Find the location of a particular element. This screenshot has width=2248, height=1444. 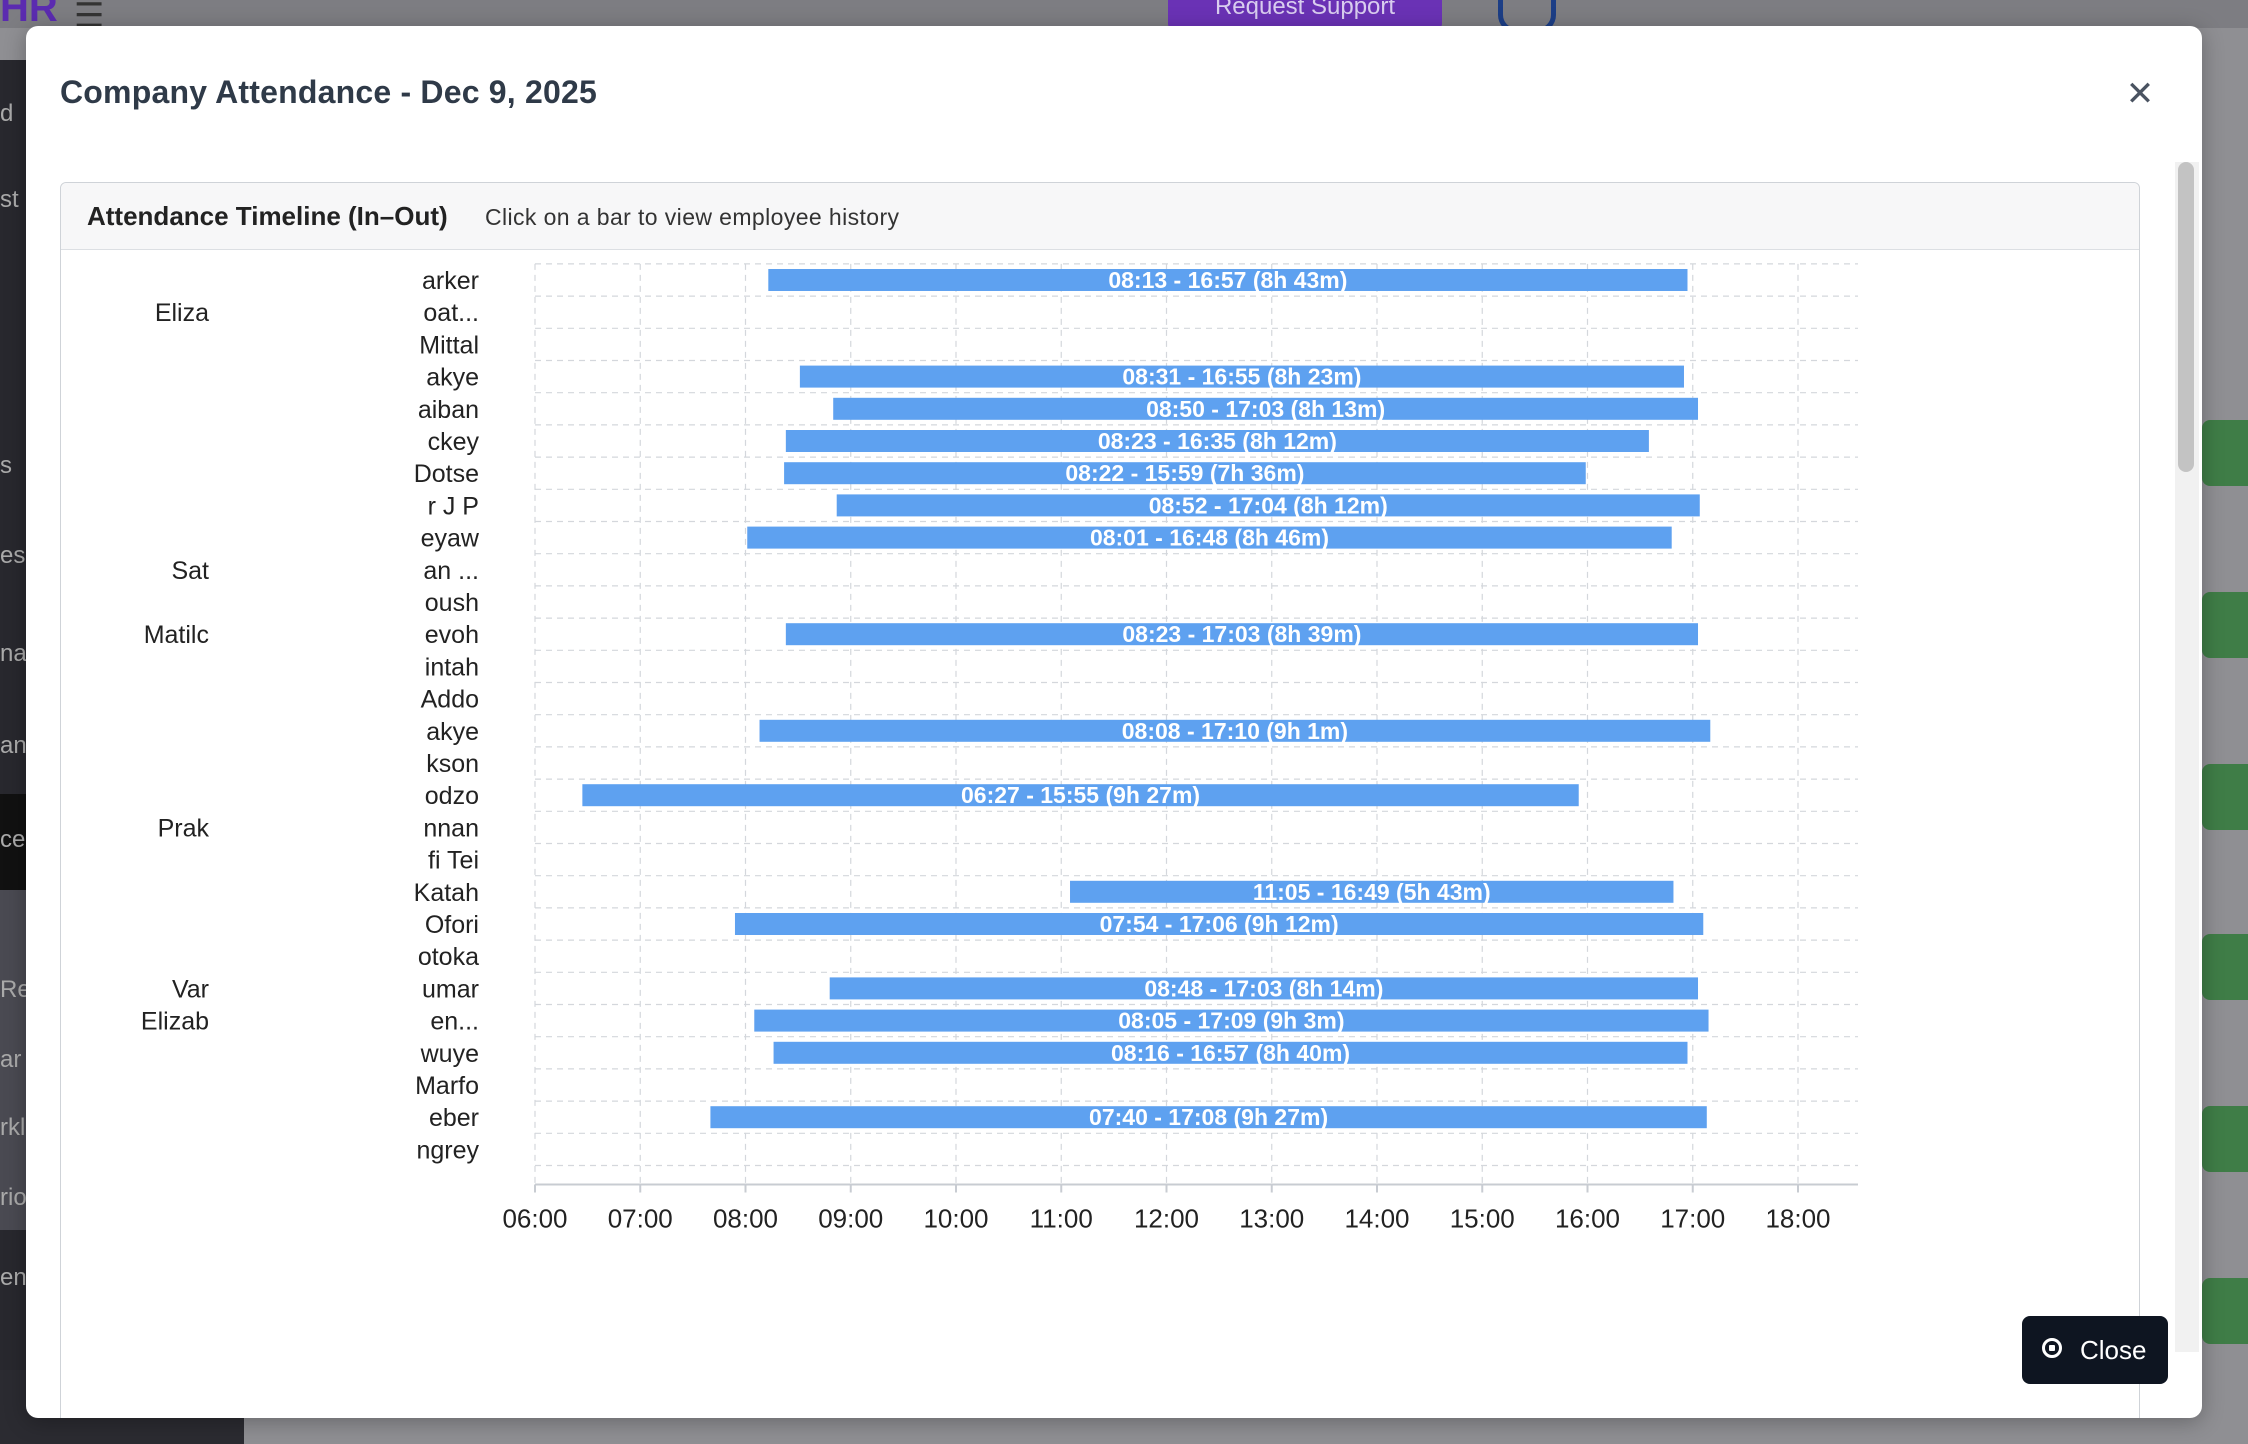

attendance-bar-label: 08:50 - 17:03 (8h 13m) is located at coordinates (1265, 409).